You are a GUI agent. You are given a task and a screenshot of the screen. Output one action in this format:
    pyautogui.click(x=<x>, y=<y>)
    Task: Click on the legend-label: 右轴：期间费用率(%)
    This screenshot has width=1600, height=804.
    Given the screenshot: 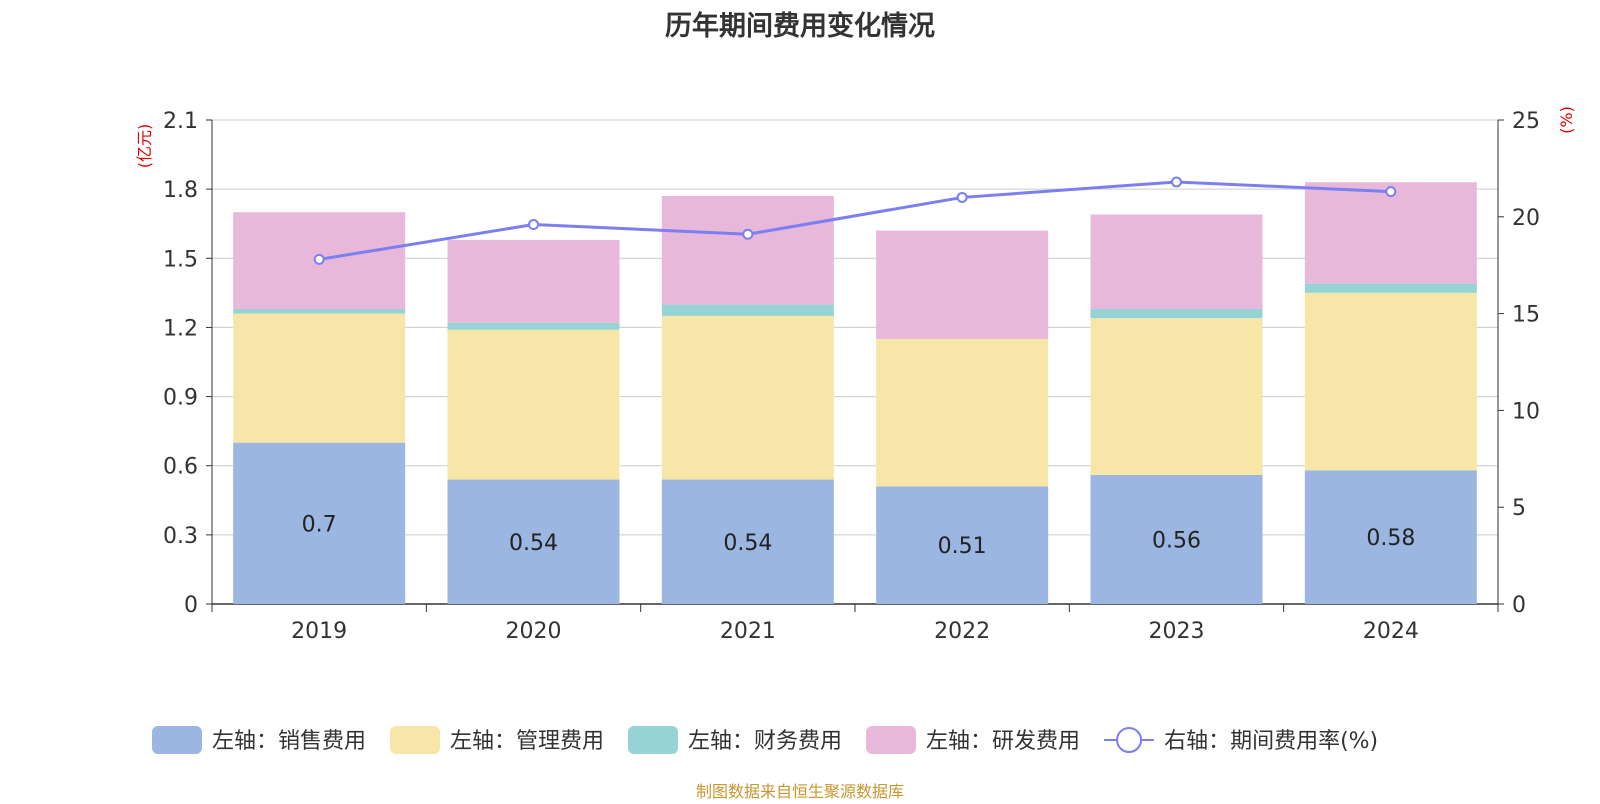 What is the action you would take?
    pyautogui.click(x=1271, y=741)
    